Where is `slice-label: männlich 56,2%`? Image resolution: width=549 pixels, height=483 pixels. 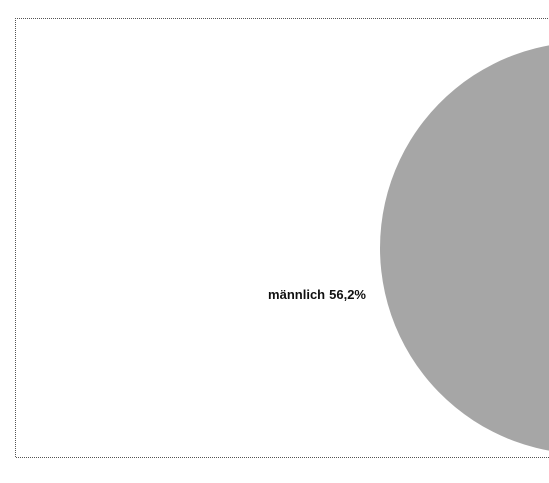
slice-label: männlich 56,2% is located at coordinates (317, 294).